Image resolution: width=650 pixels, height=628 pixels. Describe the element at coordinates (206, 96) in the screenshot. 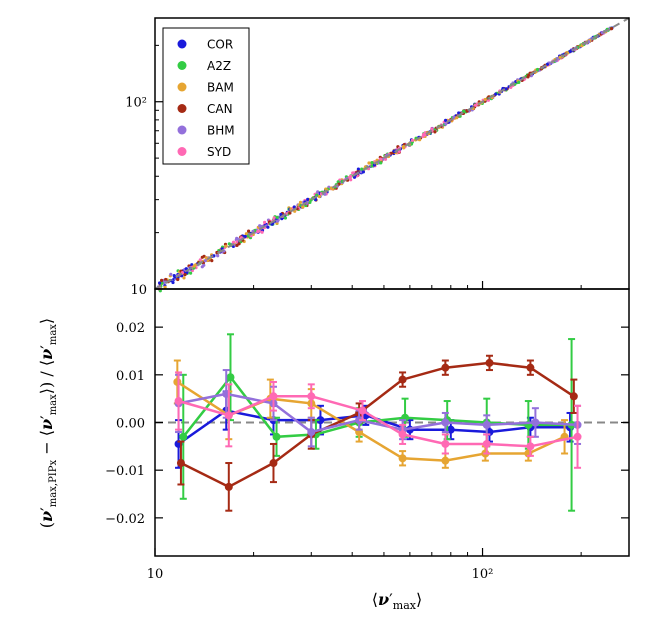

I see `legend: COR A2Z BAM CAN BHM SYD` at that location.